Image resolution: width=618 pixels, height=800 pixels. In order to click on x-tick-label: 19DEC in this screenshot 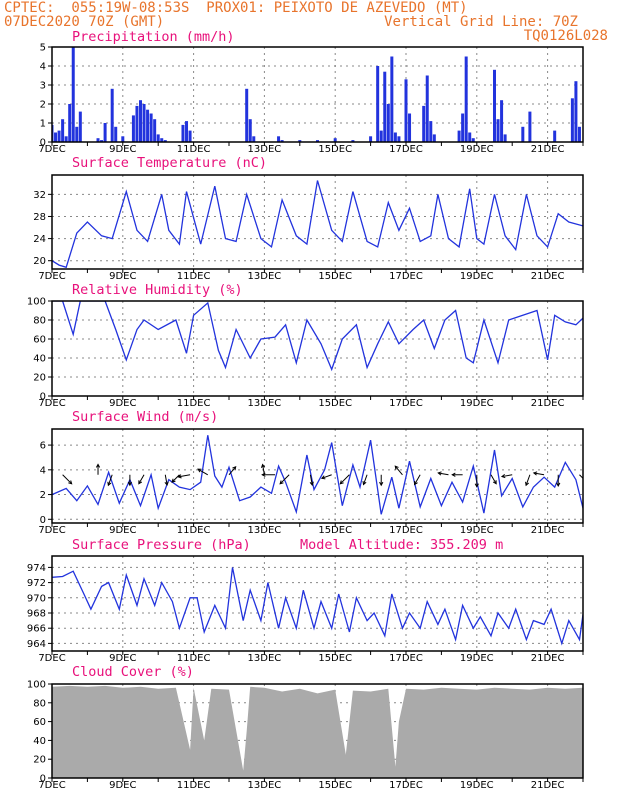, I will do `click(477, 785)`.